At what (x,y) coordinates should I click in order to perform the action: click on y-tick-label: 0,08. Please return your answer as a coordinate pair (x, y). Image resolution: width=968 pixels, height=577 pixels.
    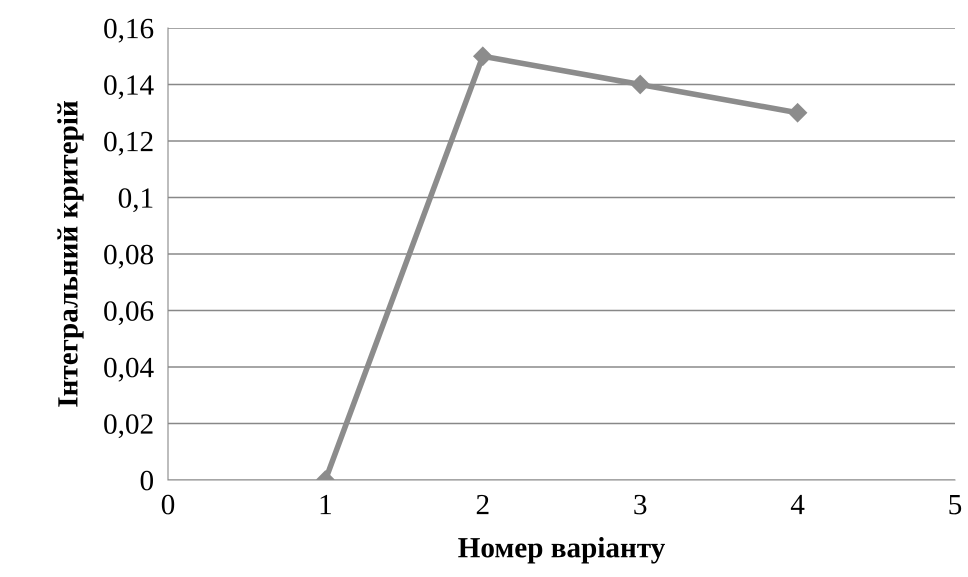
    Looking at the image, I should click on (128, 256).